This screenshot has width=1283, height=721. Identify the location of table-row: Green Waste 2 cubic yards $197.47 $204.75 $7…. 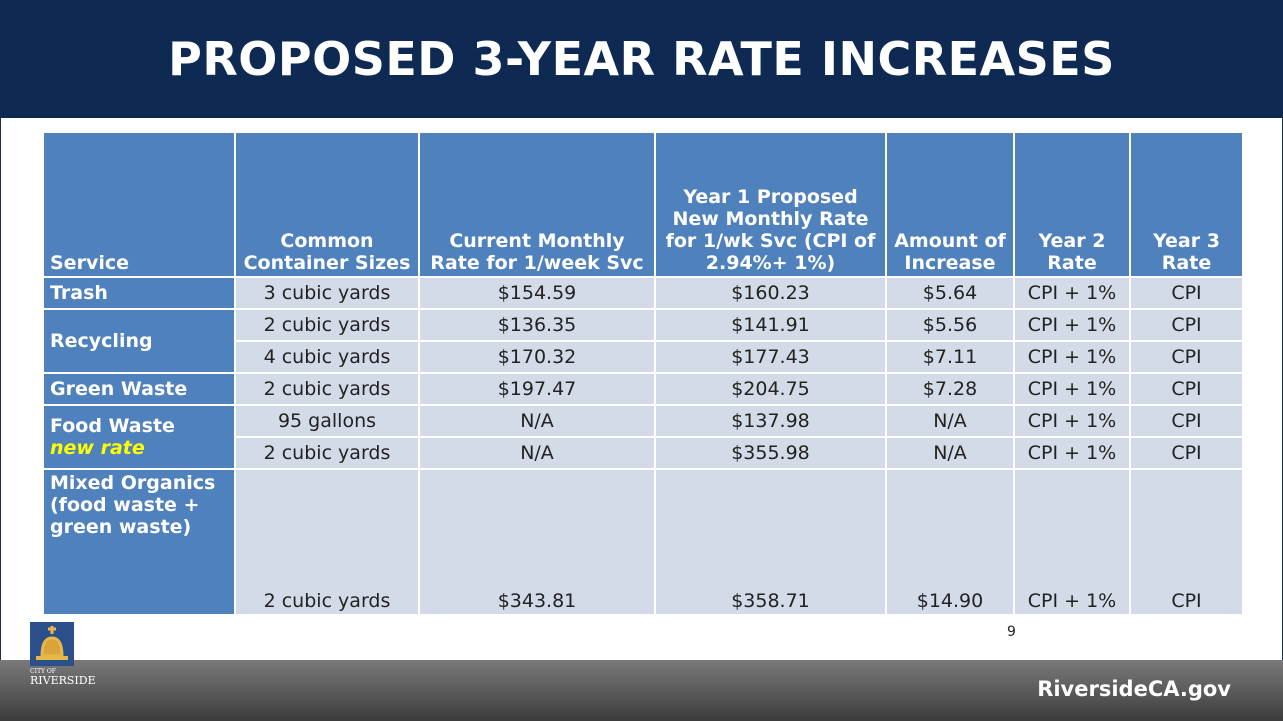
(643, 389).